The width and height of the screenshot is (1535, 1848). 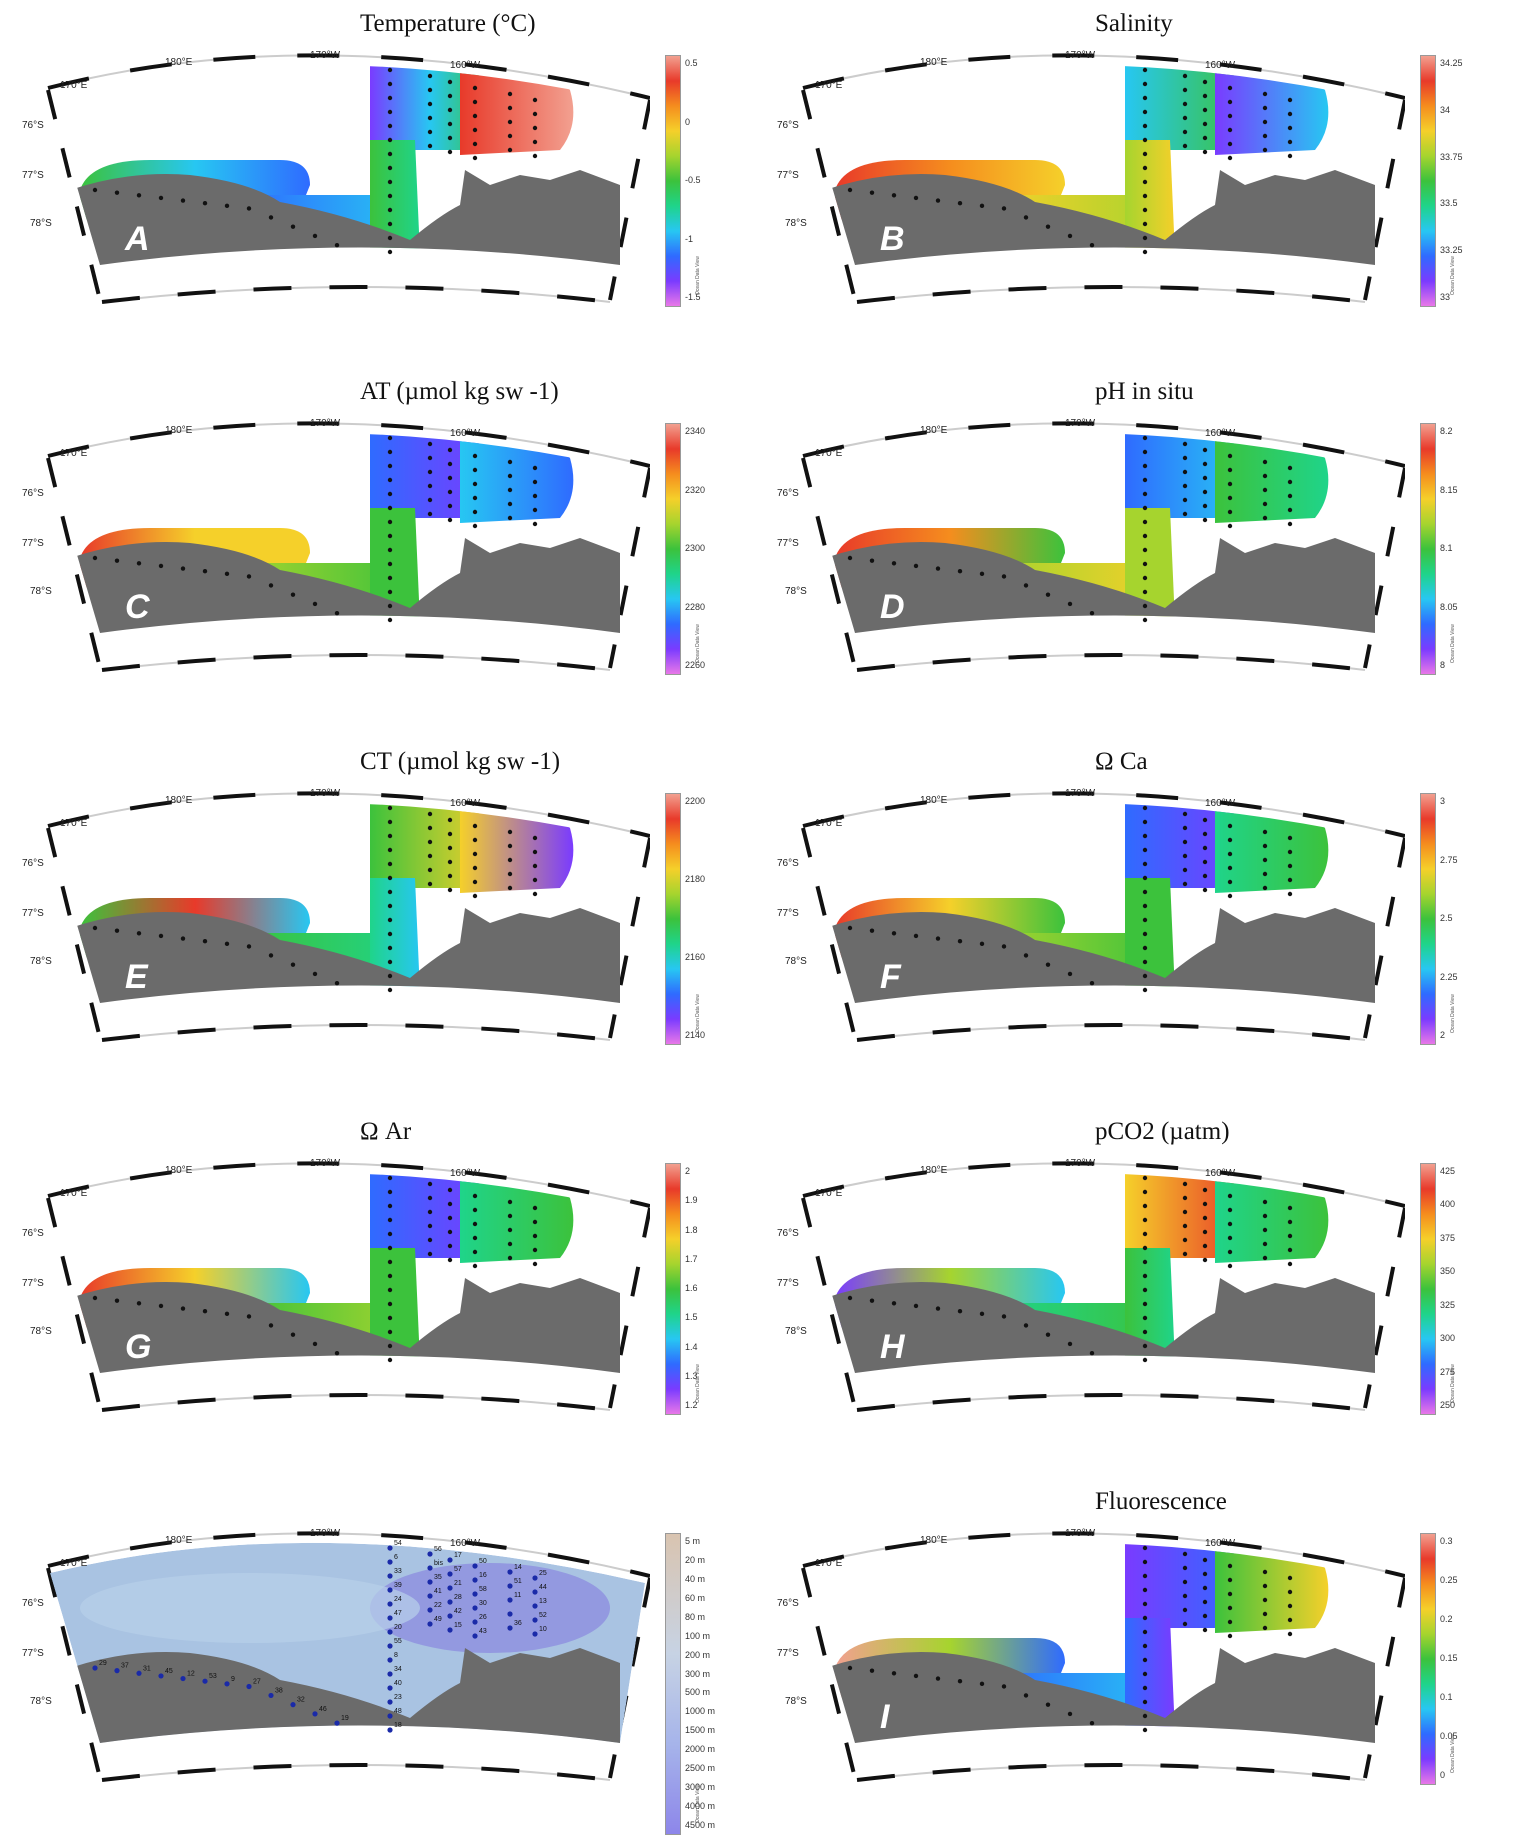 I want to click on colorbar-tick: 2.75, so click(x=1449, y=859).